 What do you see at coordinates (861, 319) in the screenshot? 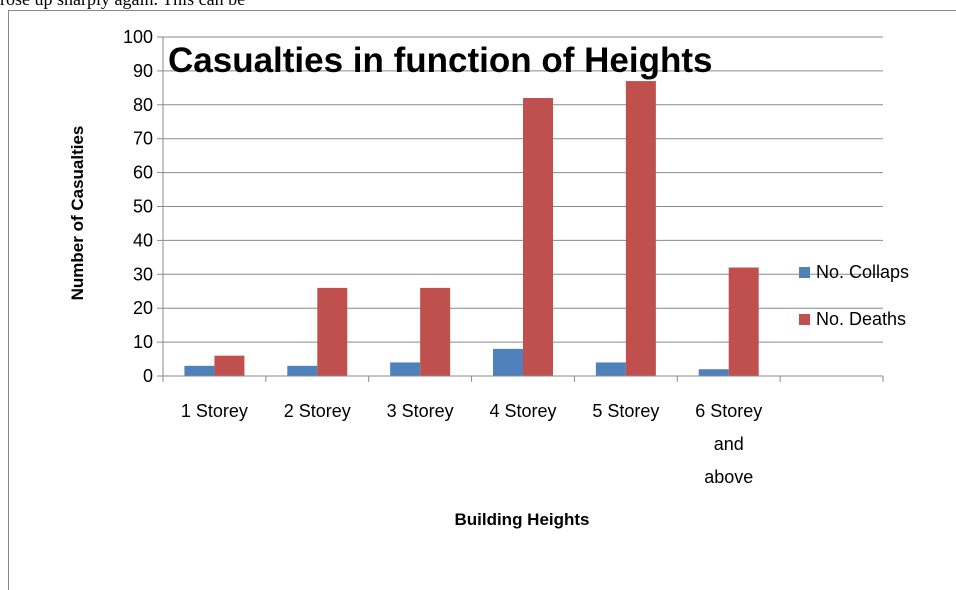
I see `legend-label: No. Deaths` at bounding box center [861, 319].